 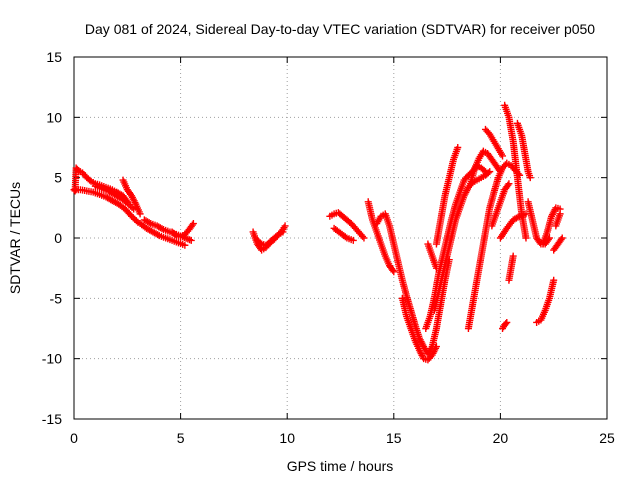 I want to click on y-axis-label: SDTVAR / TECUs, so click(x=15, y=238).